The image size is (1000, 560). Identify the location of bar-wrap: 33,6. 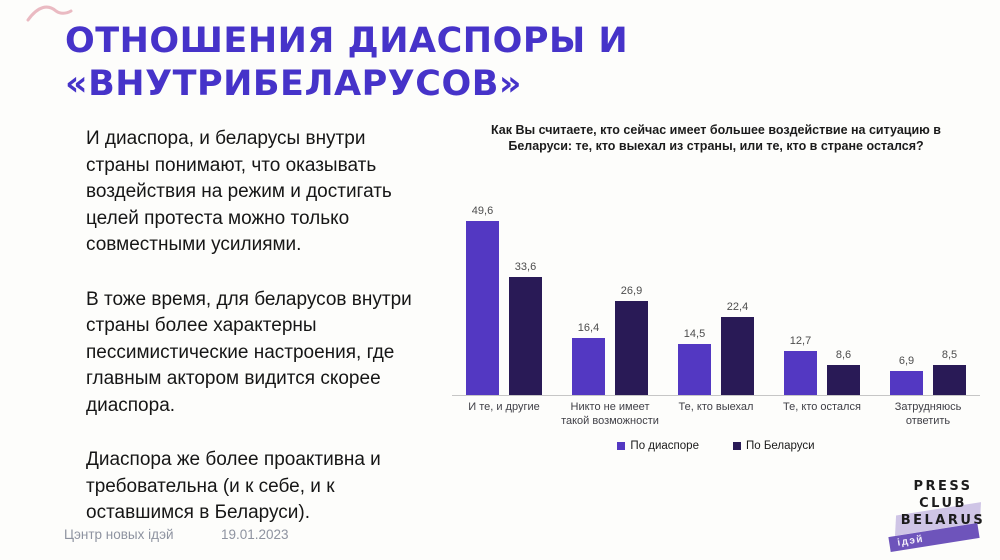
(525, 328).